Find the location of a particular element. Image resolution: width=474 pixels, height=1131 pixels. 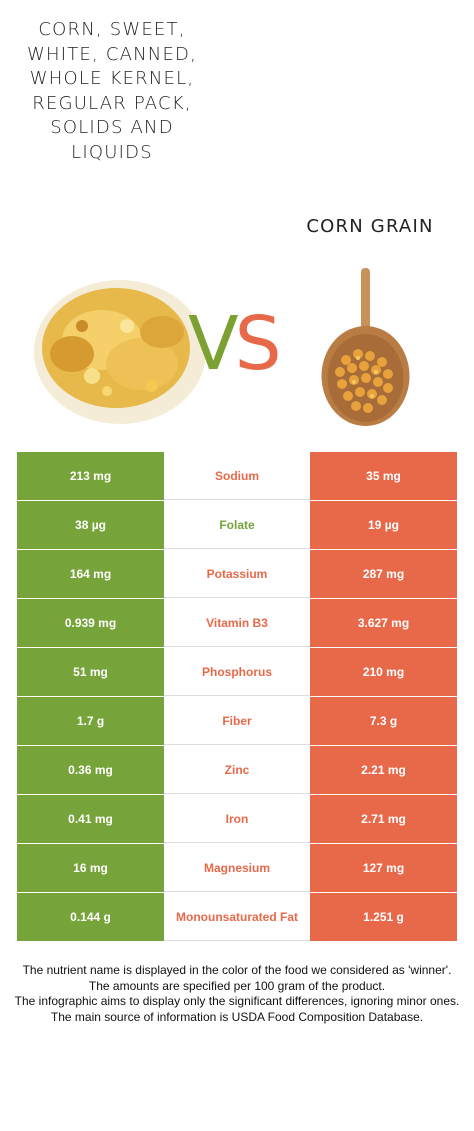

corn-grain-spoon-image is located at coordinates (365, 347).